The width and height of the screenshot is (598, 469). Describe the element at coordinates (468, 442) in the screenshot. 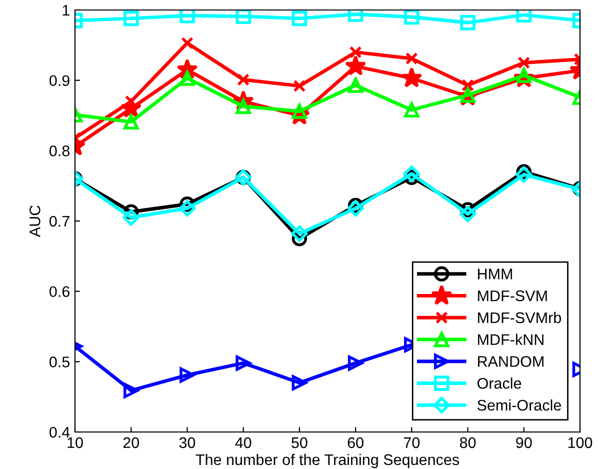

I see `x-tick-label: 80` at that location.